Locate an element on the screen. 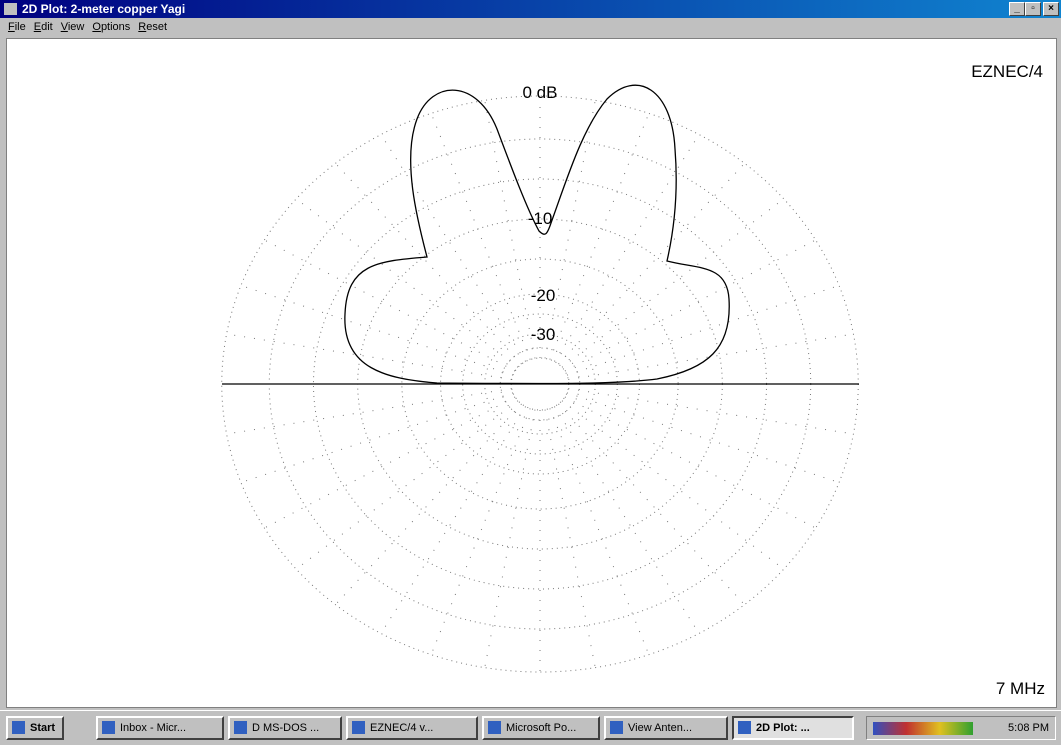 The width and height of the screenshot is (1061, 745). ring-label: 0 dB is located at coordinates (540, 92).